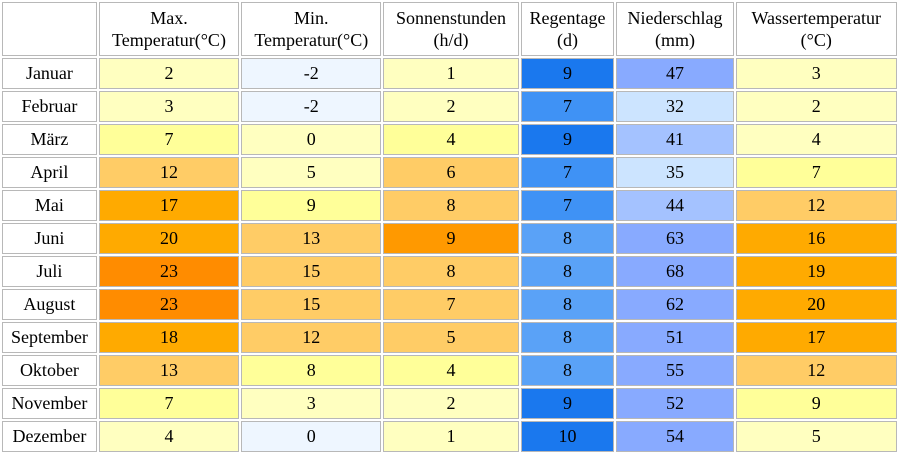 The image size is (899, 454). What do you see at coordinates (816, 304) in the screenshot?
I see `cell-water-temp: 20` at bounding box center [816, 304].